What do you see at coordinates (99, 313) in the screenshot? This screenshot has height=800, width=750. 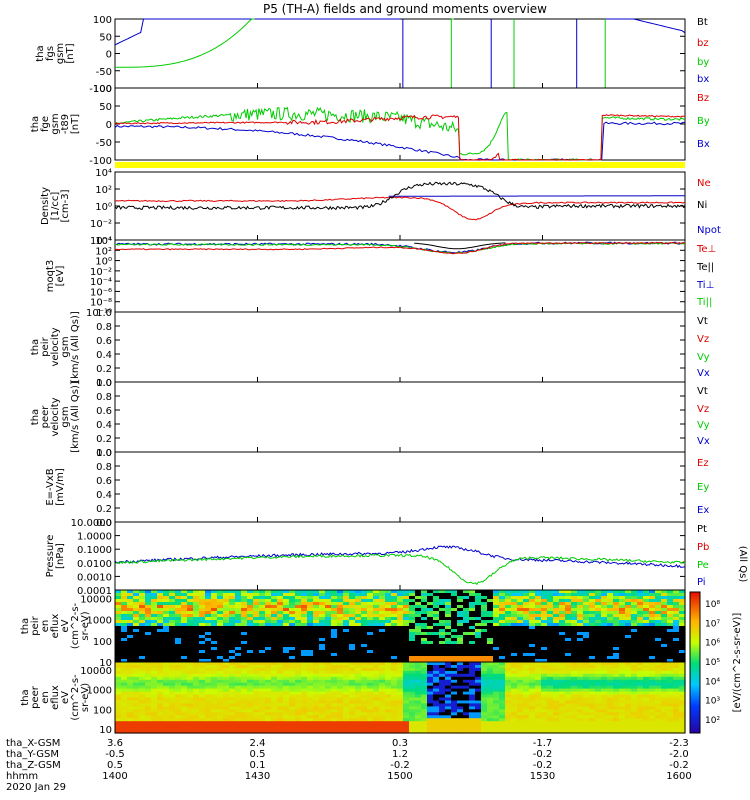 I see `y-tick-label: 10⁻¹⁰` at bounding box center [99, 313].